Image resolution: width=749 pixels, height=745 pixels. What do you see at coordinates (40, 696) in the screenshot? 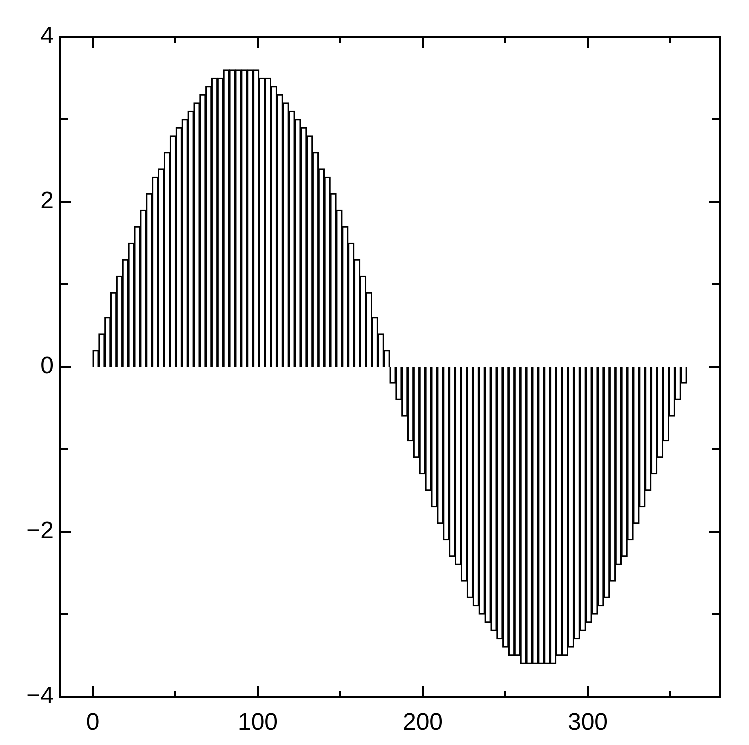
I see `y-tick-label: −4` at bounding box center [40, 696].